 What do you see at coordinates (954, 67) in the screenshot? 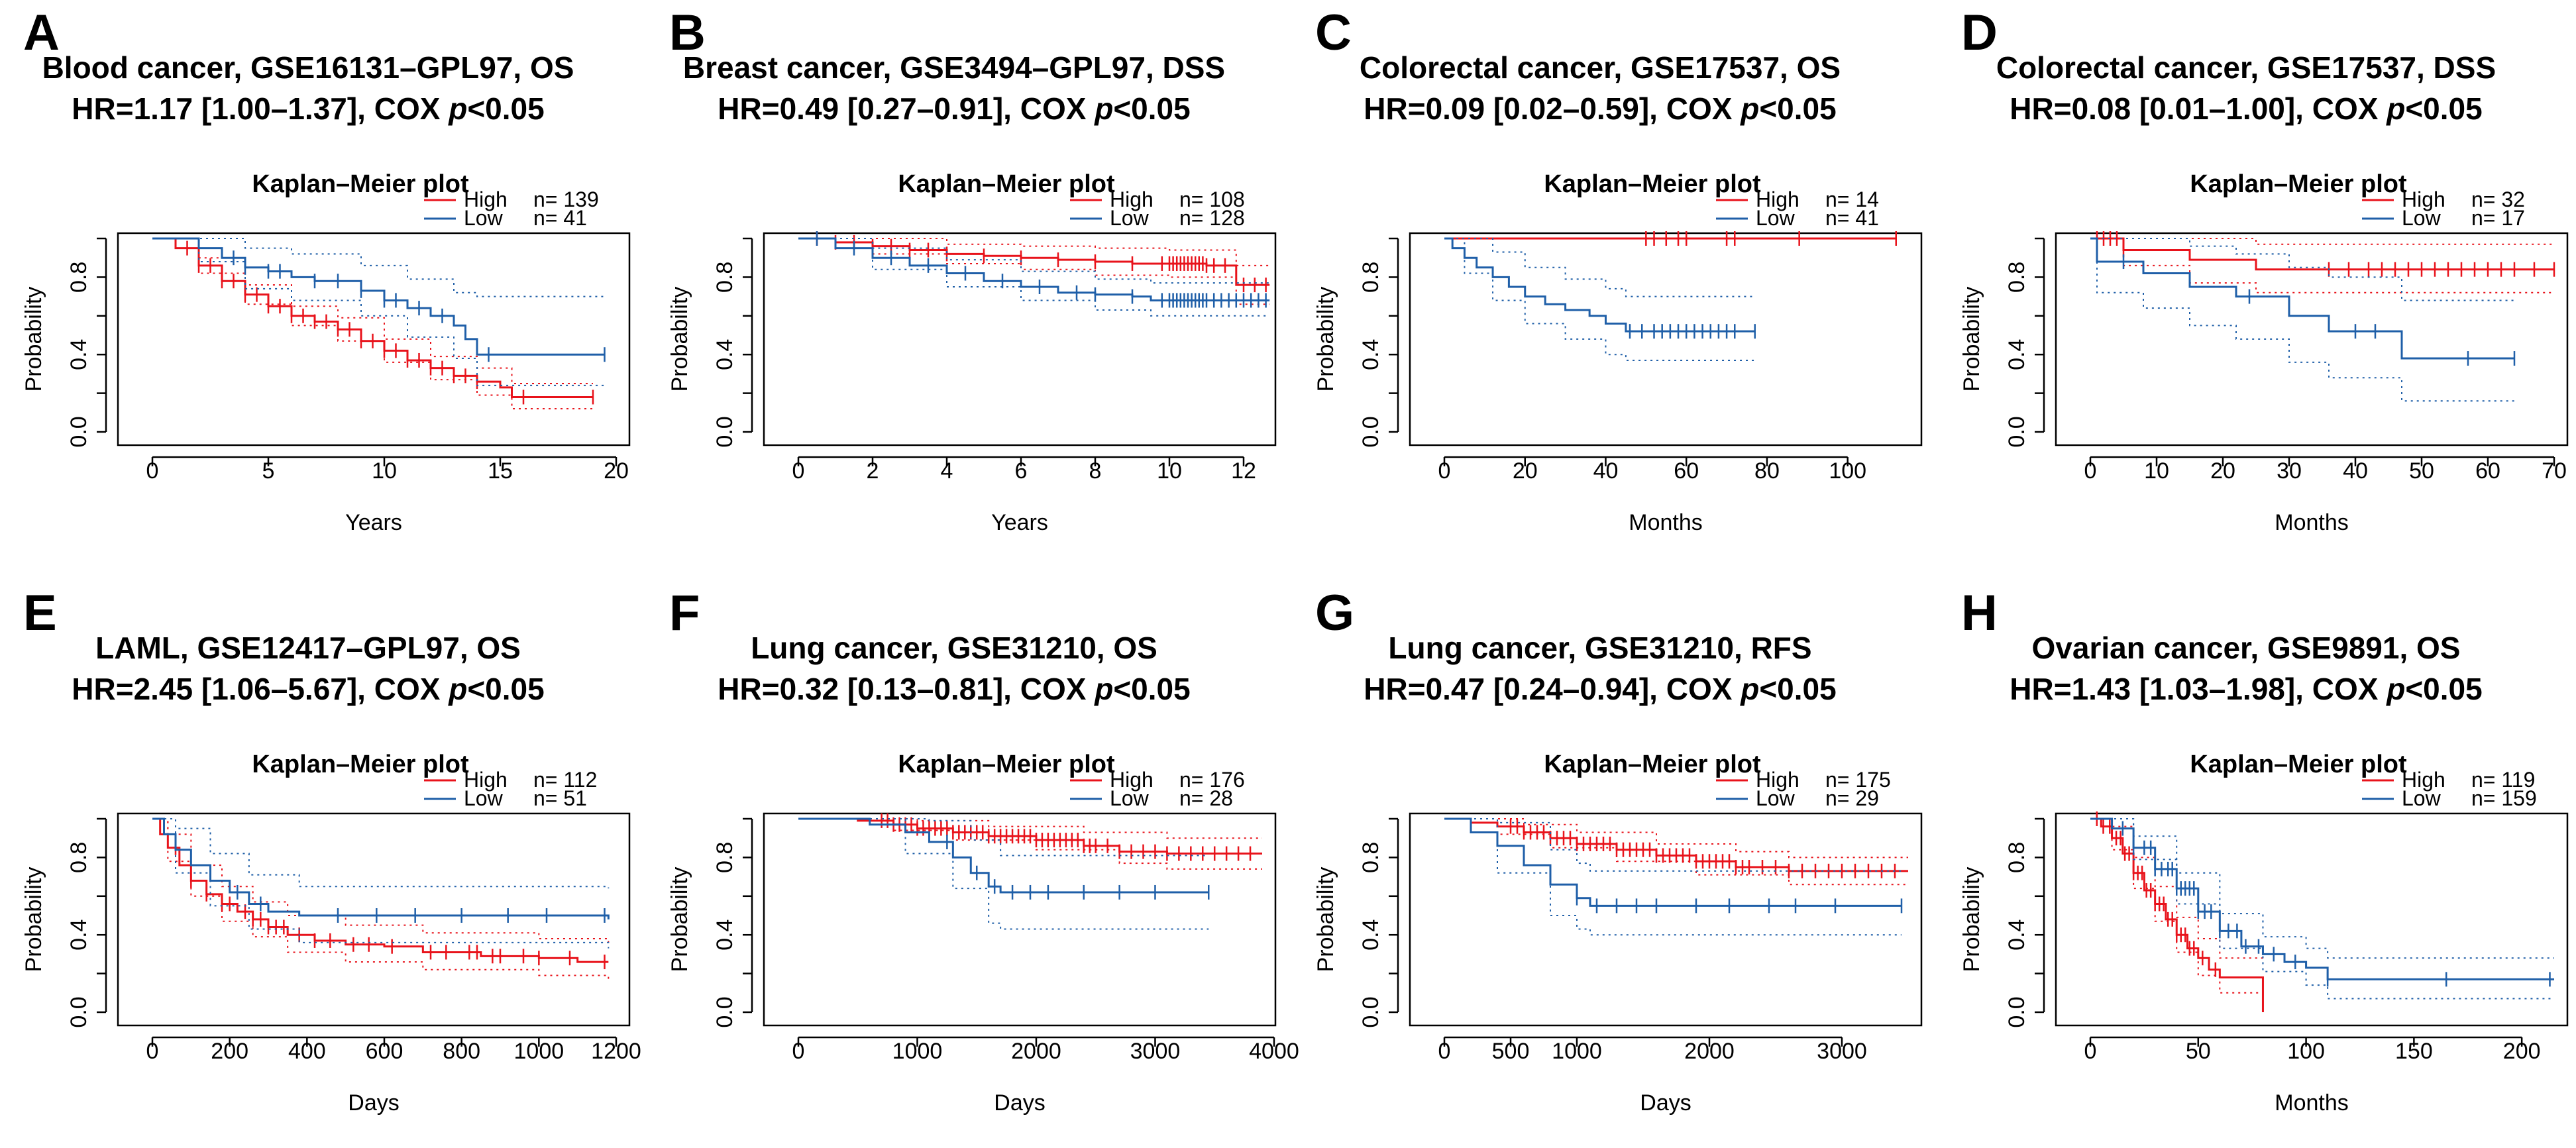
I see `panel-title: Breast cancer, GSE3494–GPL97, DSS` at bounding box center [954, 67].